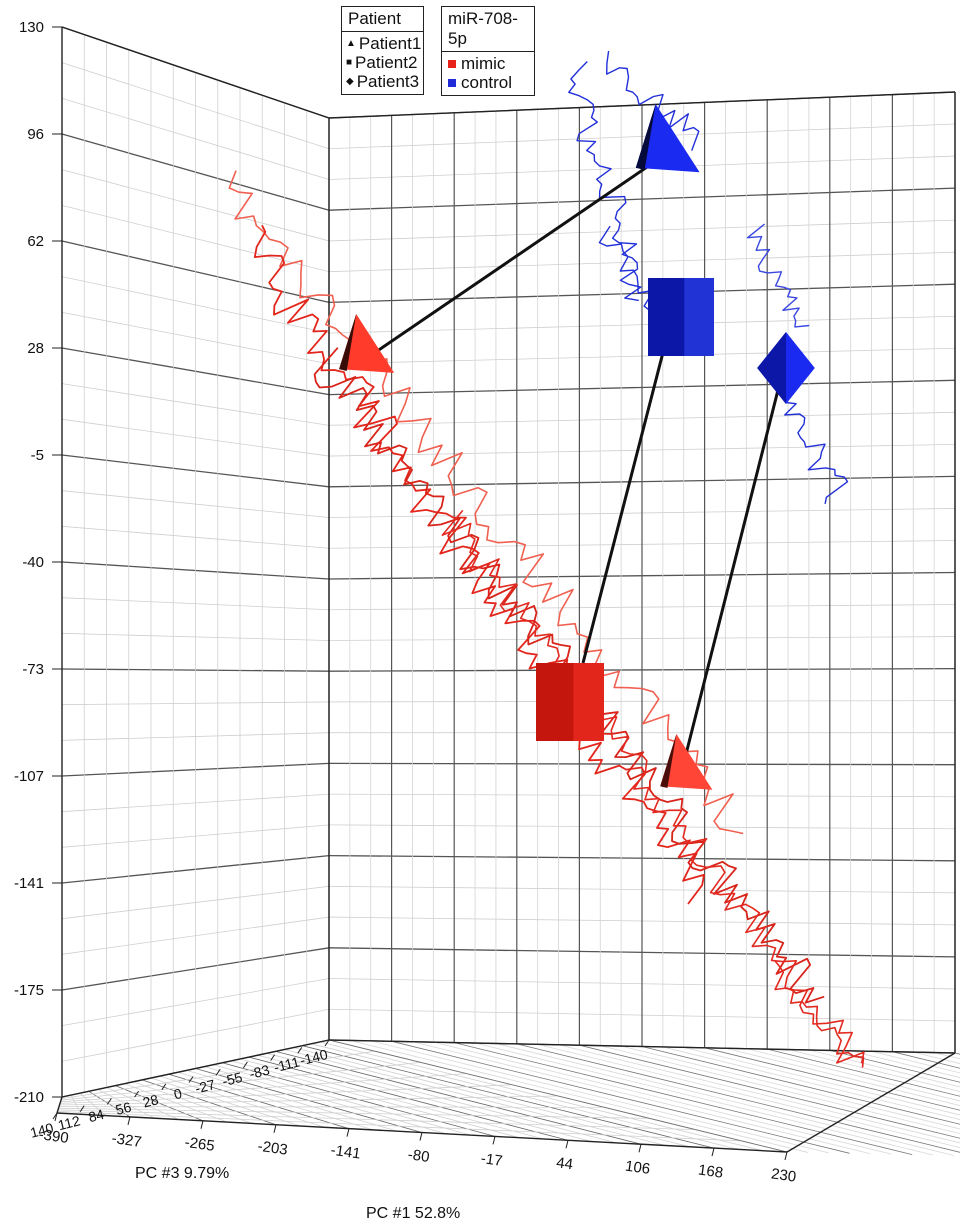 The height and width of the screenshot is (1224, 960). Describe the element at coordinates (349, 62) in the screenshot. I see `square-marker-icon: ■` at that location.